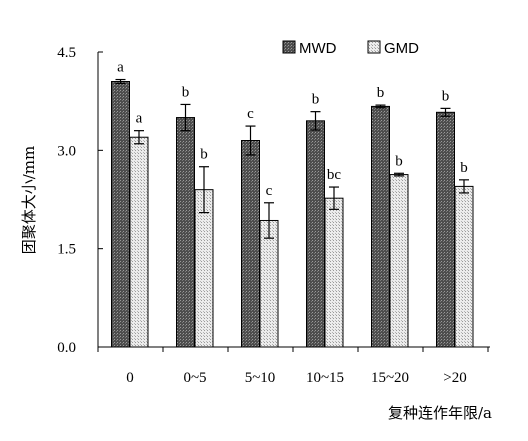 The image size is (528, 441). What do you see at coordinates (80, 200) in the screenshot?
I see `y-axis-ticks: 0.0 1.5 3.0 4.5` at bounding box center [80, 200].